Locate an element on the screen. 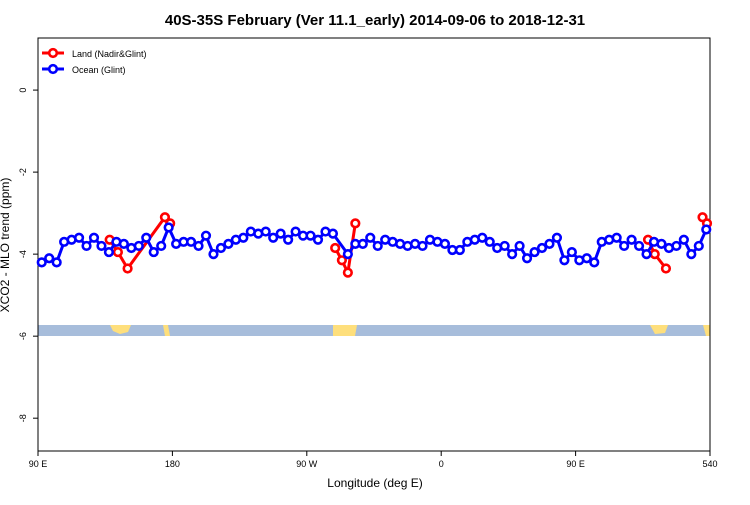  y-tick-label: -2 is located at coordinates (23, 172).